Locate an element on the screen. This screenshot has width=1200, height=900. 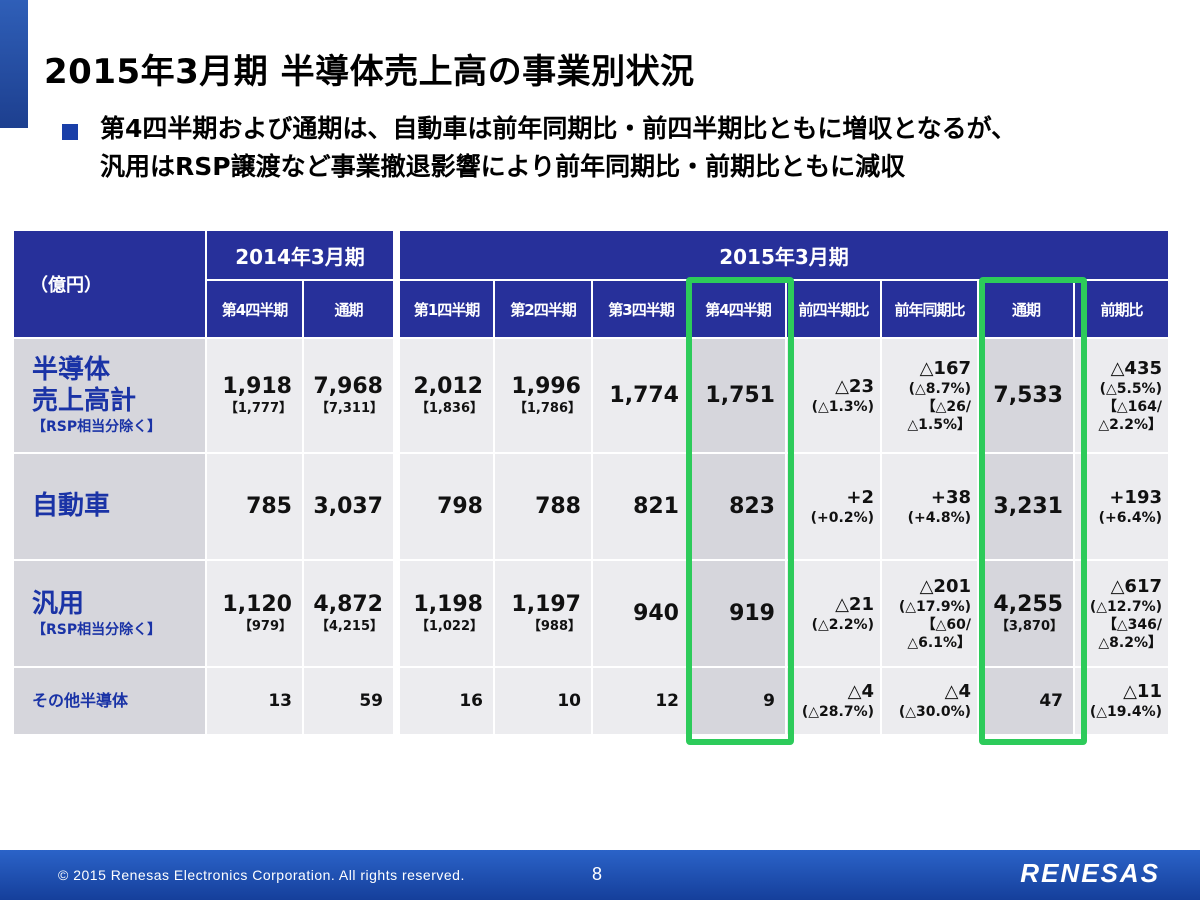
cell-q4-2014: 1,120 【979】 is located at coordinates (255, 614).